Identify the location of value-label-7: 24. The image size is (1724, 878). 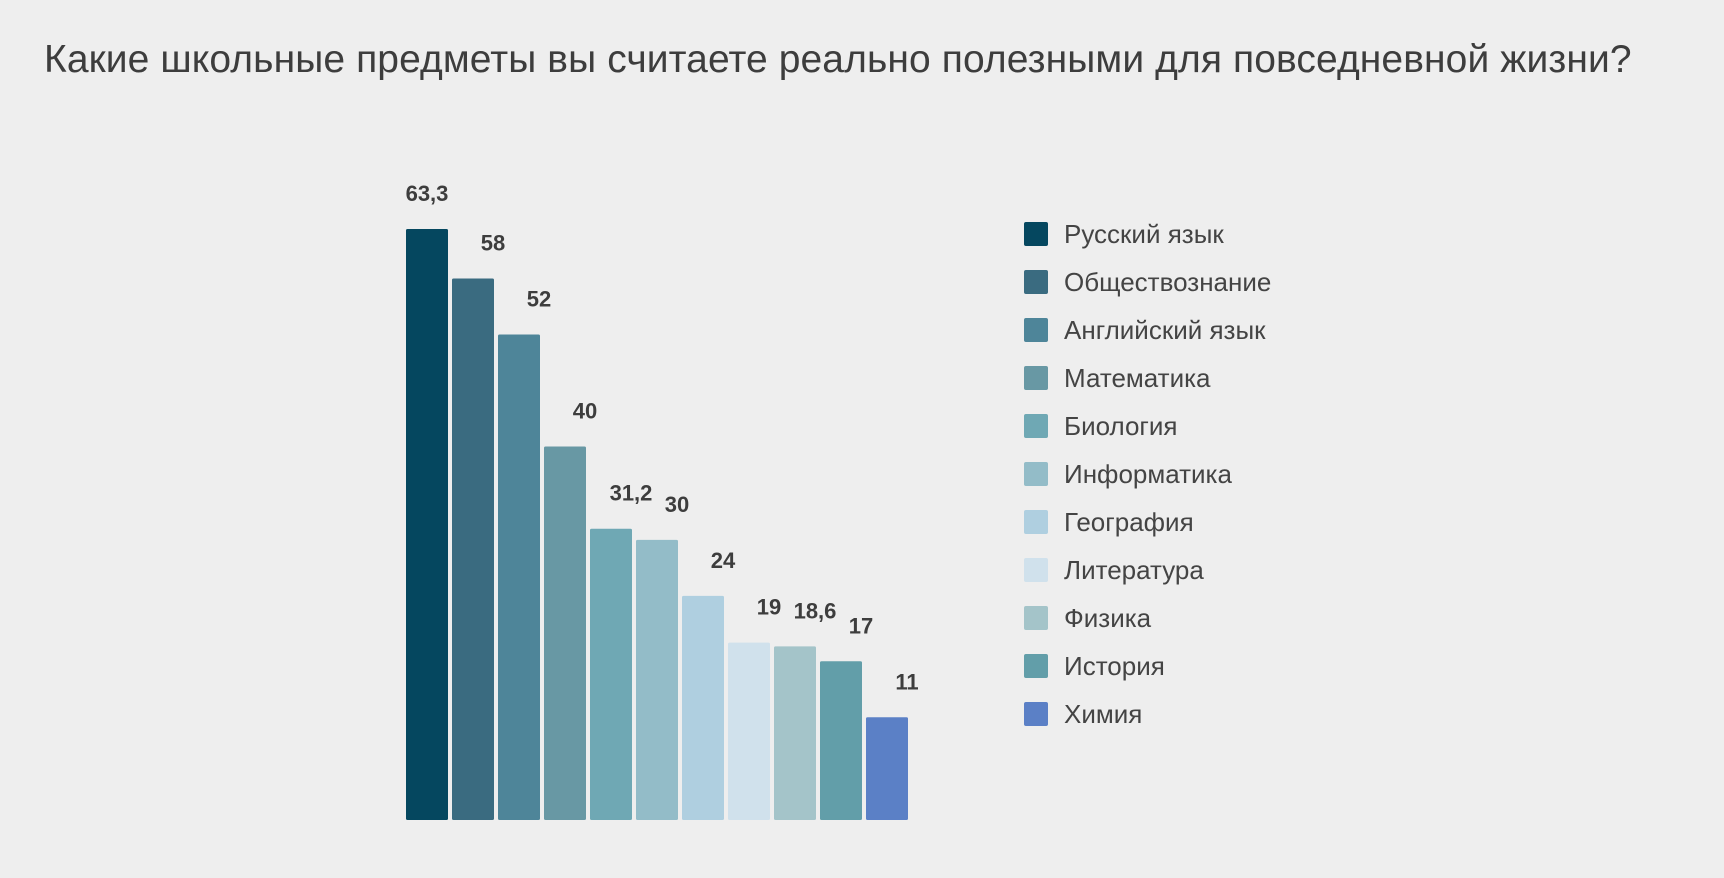
(723, 560).